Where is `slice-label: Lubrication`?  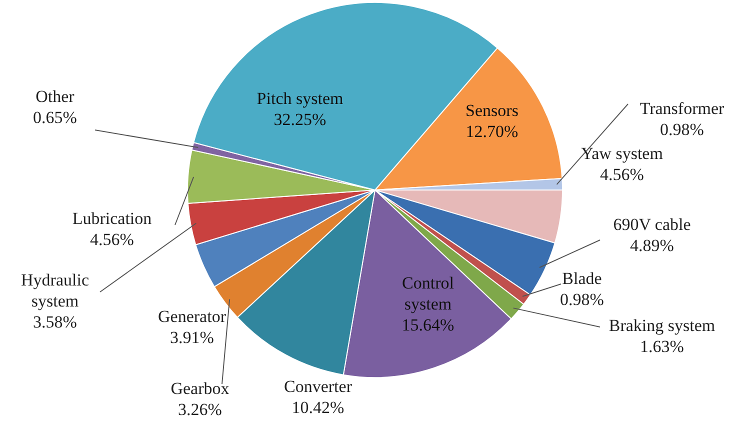 slice-label: Lubrication is located at coordinates (112, 218).